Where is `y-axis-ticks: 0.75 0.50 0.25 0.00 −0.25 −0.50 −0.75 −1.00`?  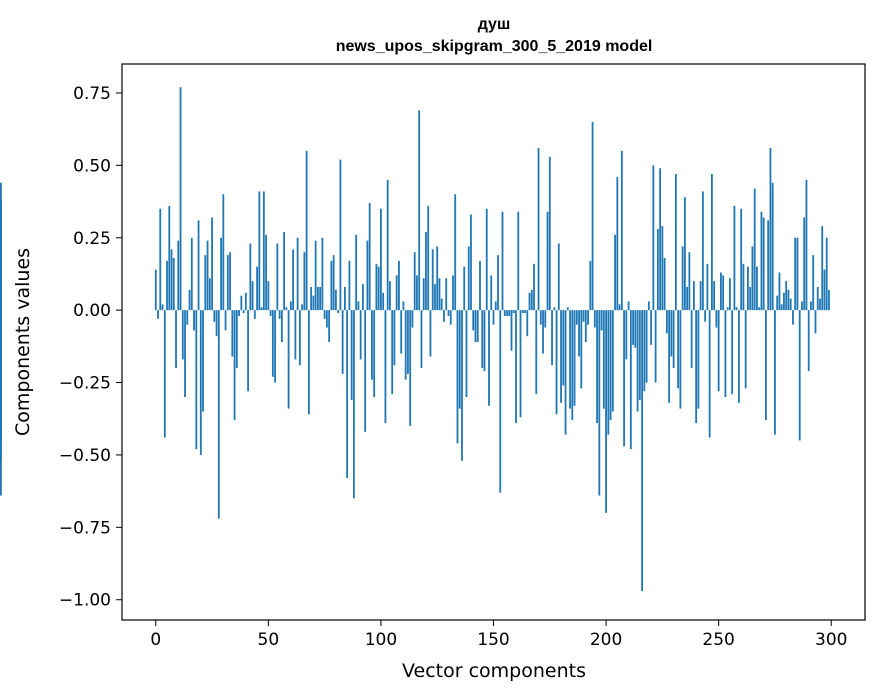 y-axis-ticks: 0.75 0.50 0.25 0.00 −0.25 −0.50 −0.75 −1.00 is located at coordinates (90, 347).